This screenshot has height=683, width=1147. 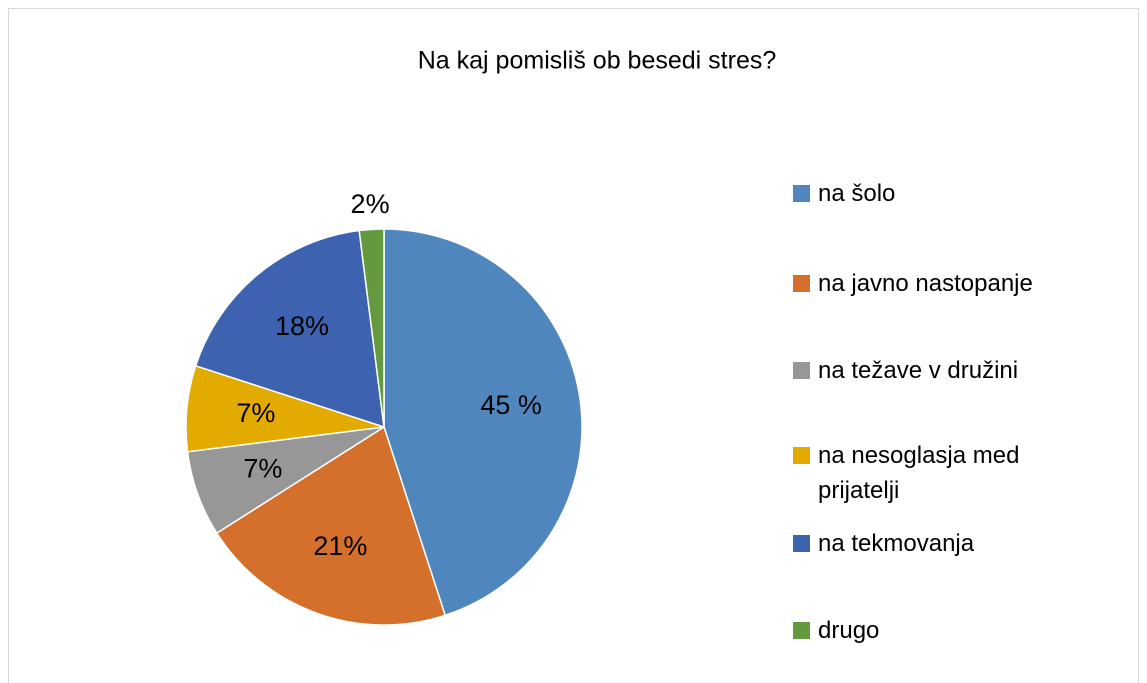 I want to click on data-label: 18%, so click(x=302, y=326).